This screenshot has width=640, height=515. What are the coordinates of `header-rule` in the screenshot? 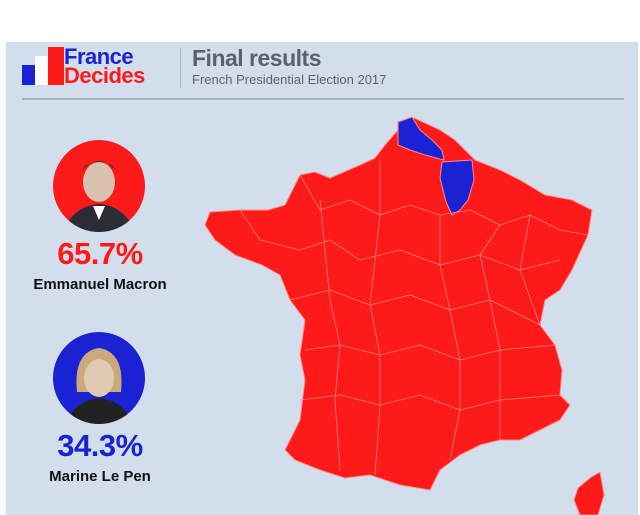 It's located at (323, 99).